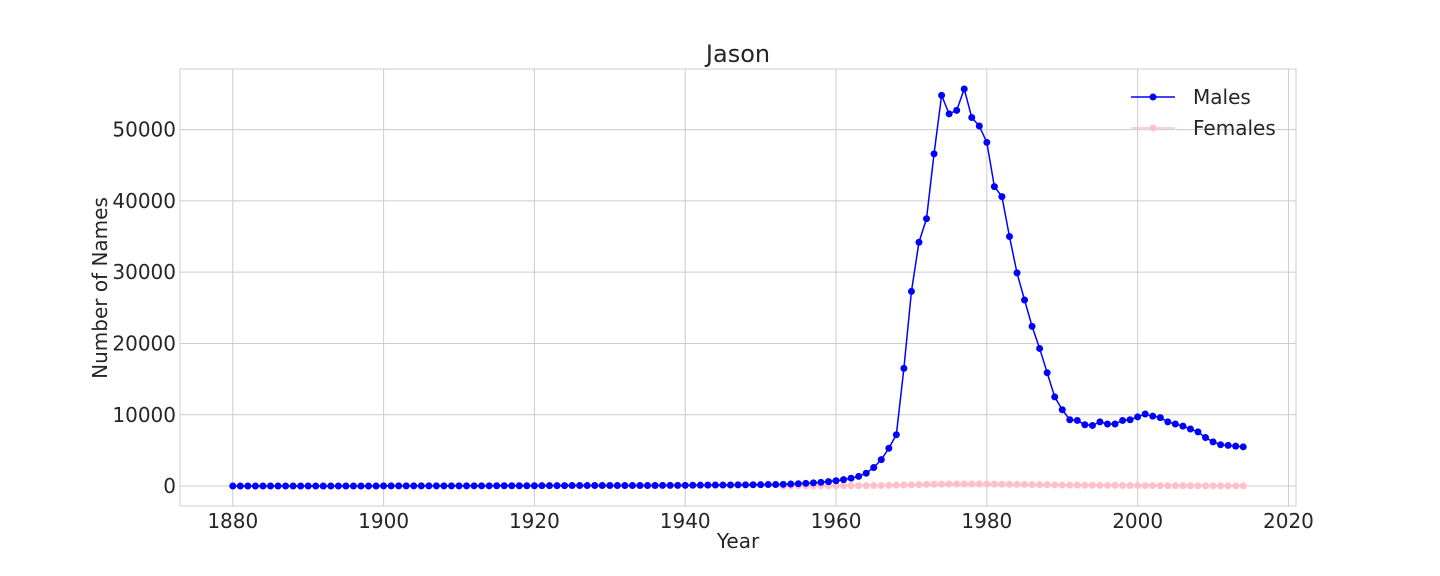 The width and height of the screenshot is (1440, 576). I want to click on legend-item-females: Females, so click(1203, 128).